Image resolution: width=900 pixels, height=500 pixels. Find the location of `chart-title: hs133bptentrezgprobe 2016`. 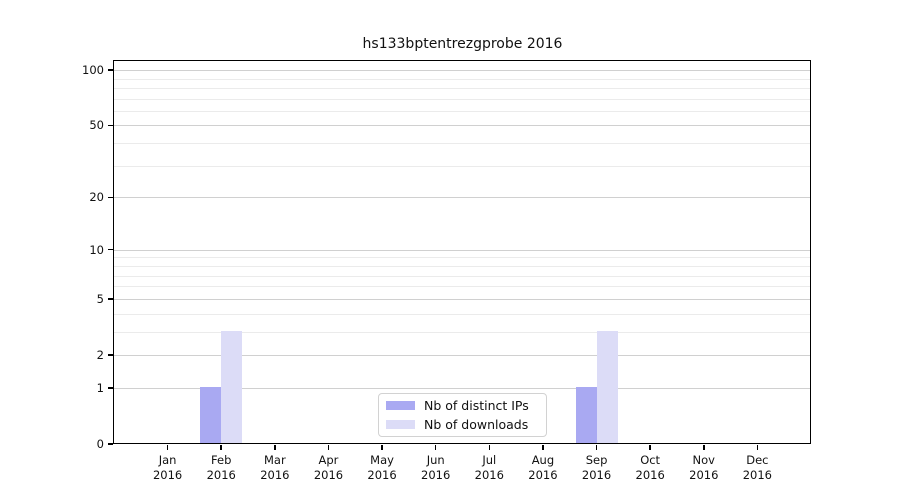

chart-title: hs133bptentrezgprobe 2016 is located at coordinates (462, 44).